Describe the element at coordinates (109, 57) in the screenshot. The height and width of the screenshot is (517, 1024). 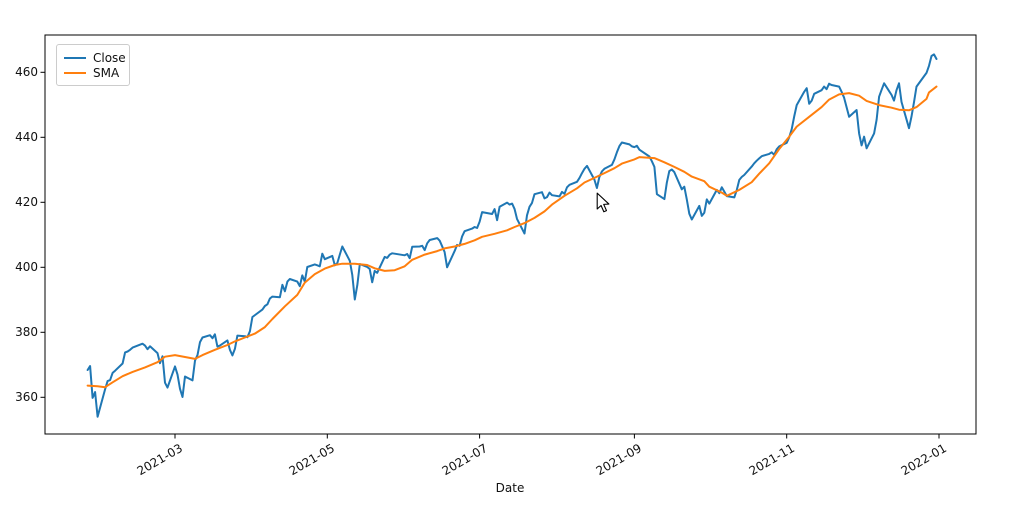
I see `legend-label-close: Close` at that location.